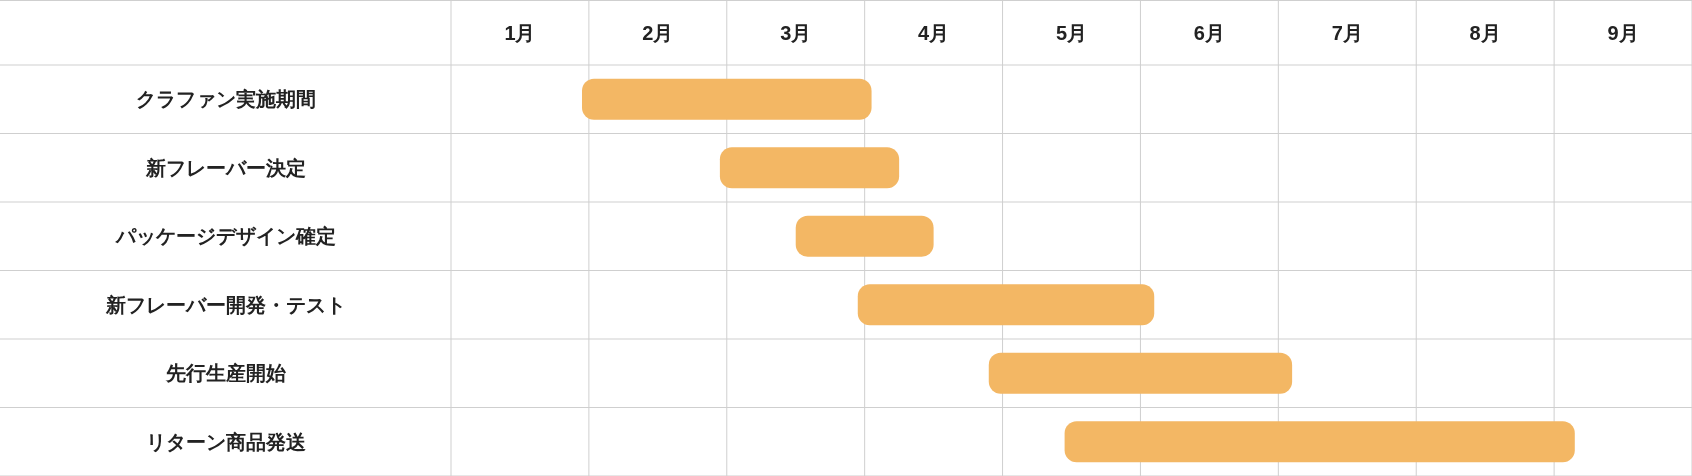 Image resolution: width=1692 pixels, height=476 pixels. Describe the element at coordinates (1209, 32) in the screenshot. I see `x-tick-label: 6月` at that location.